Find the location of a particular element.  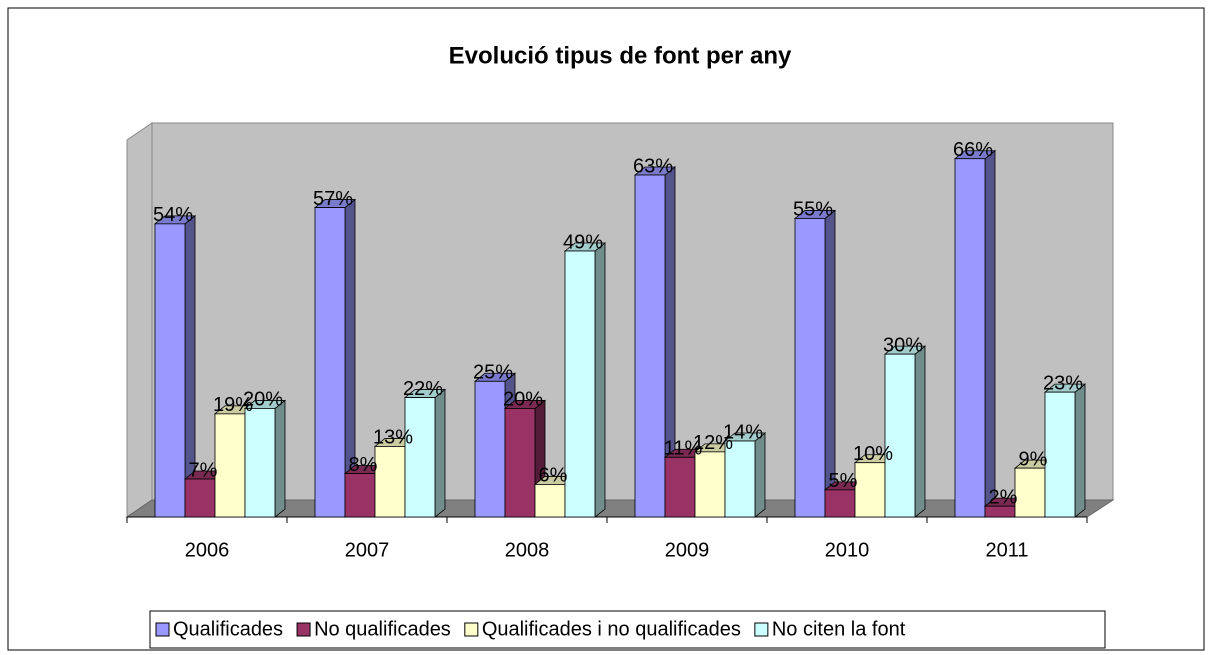

data-label: 5% is located at coordinates (843, 481).